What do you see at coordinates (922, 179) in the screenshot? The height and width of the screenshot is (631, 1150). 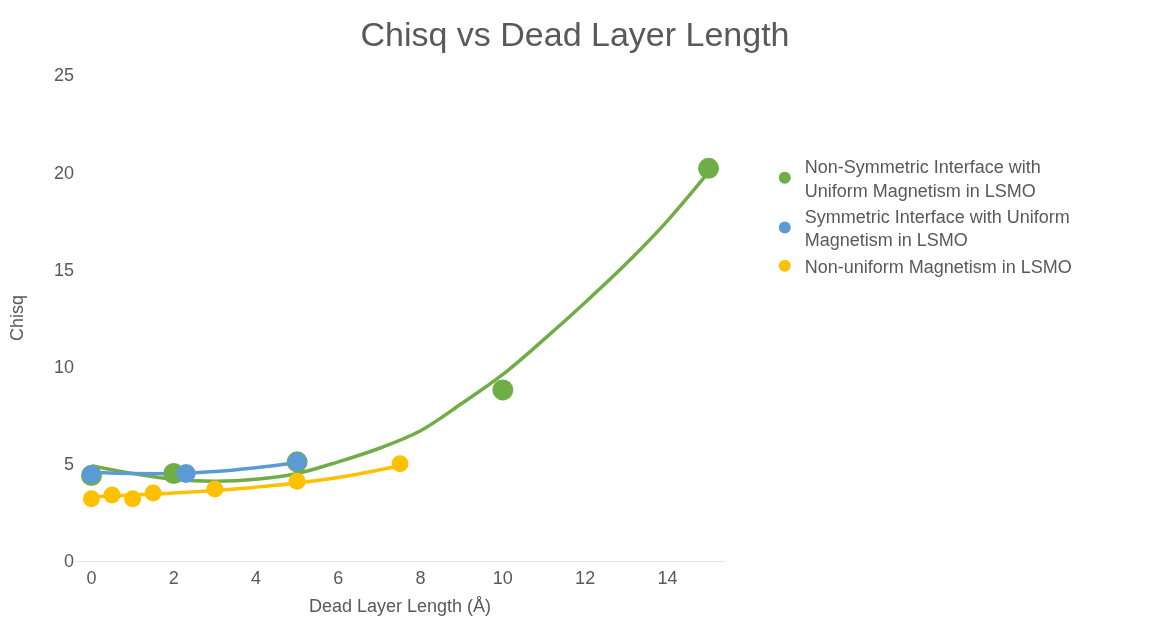 I see `legend-label: Non-Symmetric Interface with Uniform Magnetism in LSMO` at bounding box center [922, 179].